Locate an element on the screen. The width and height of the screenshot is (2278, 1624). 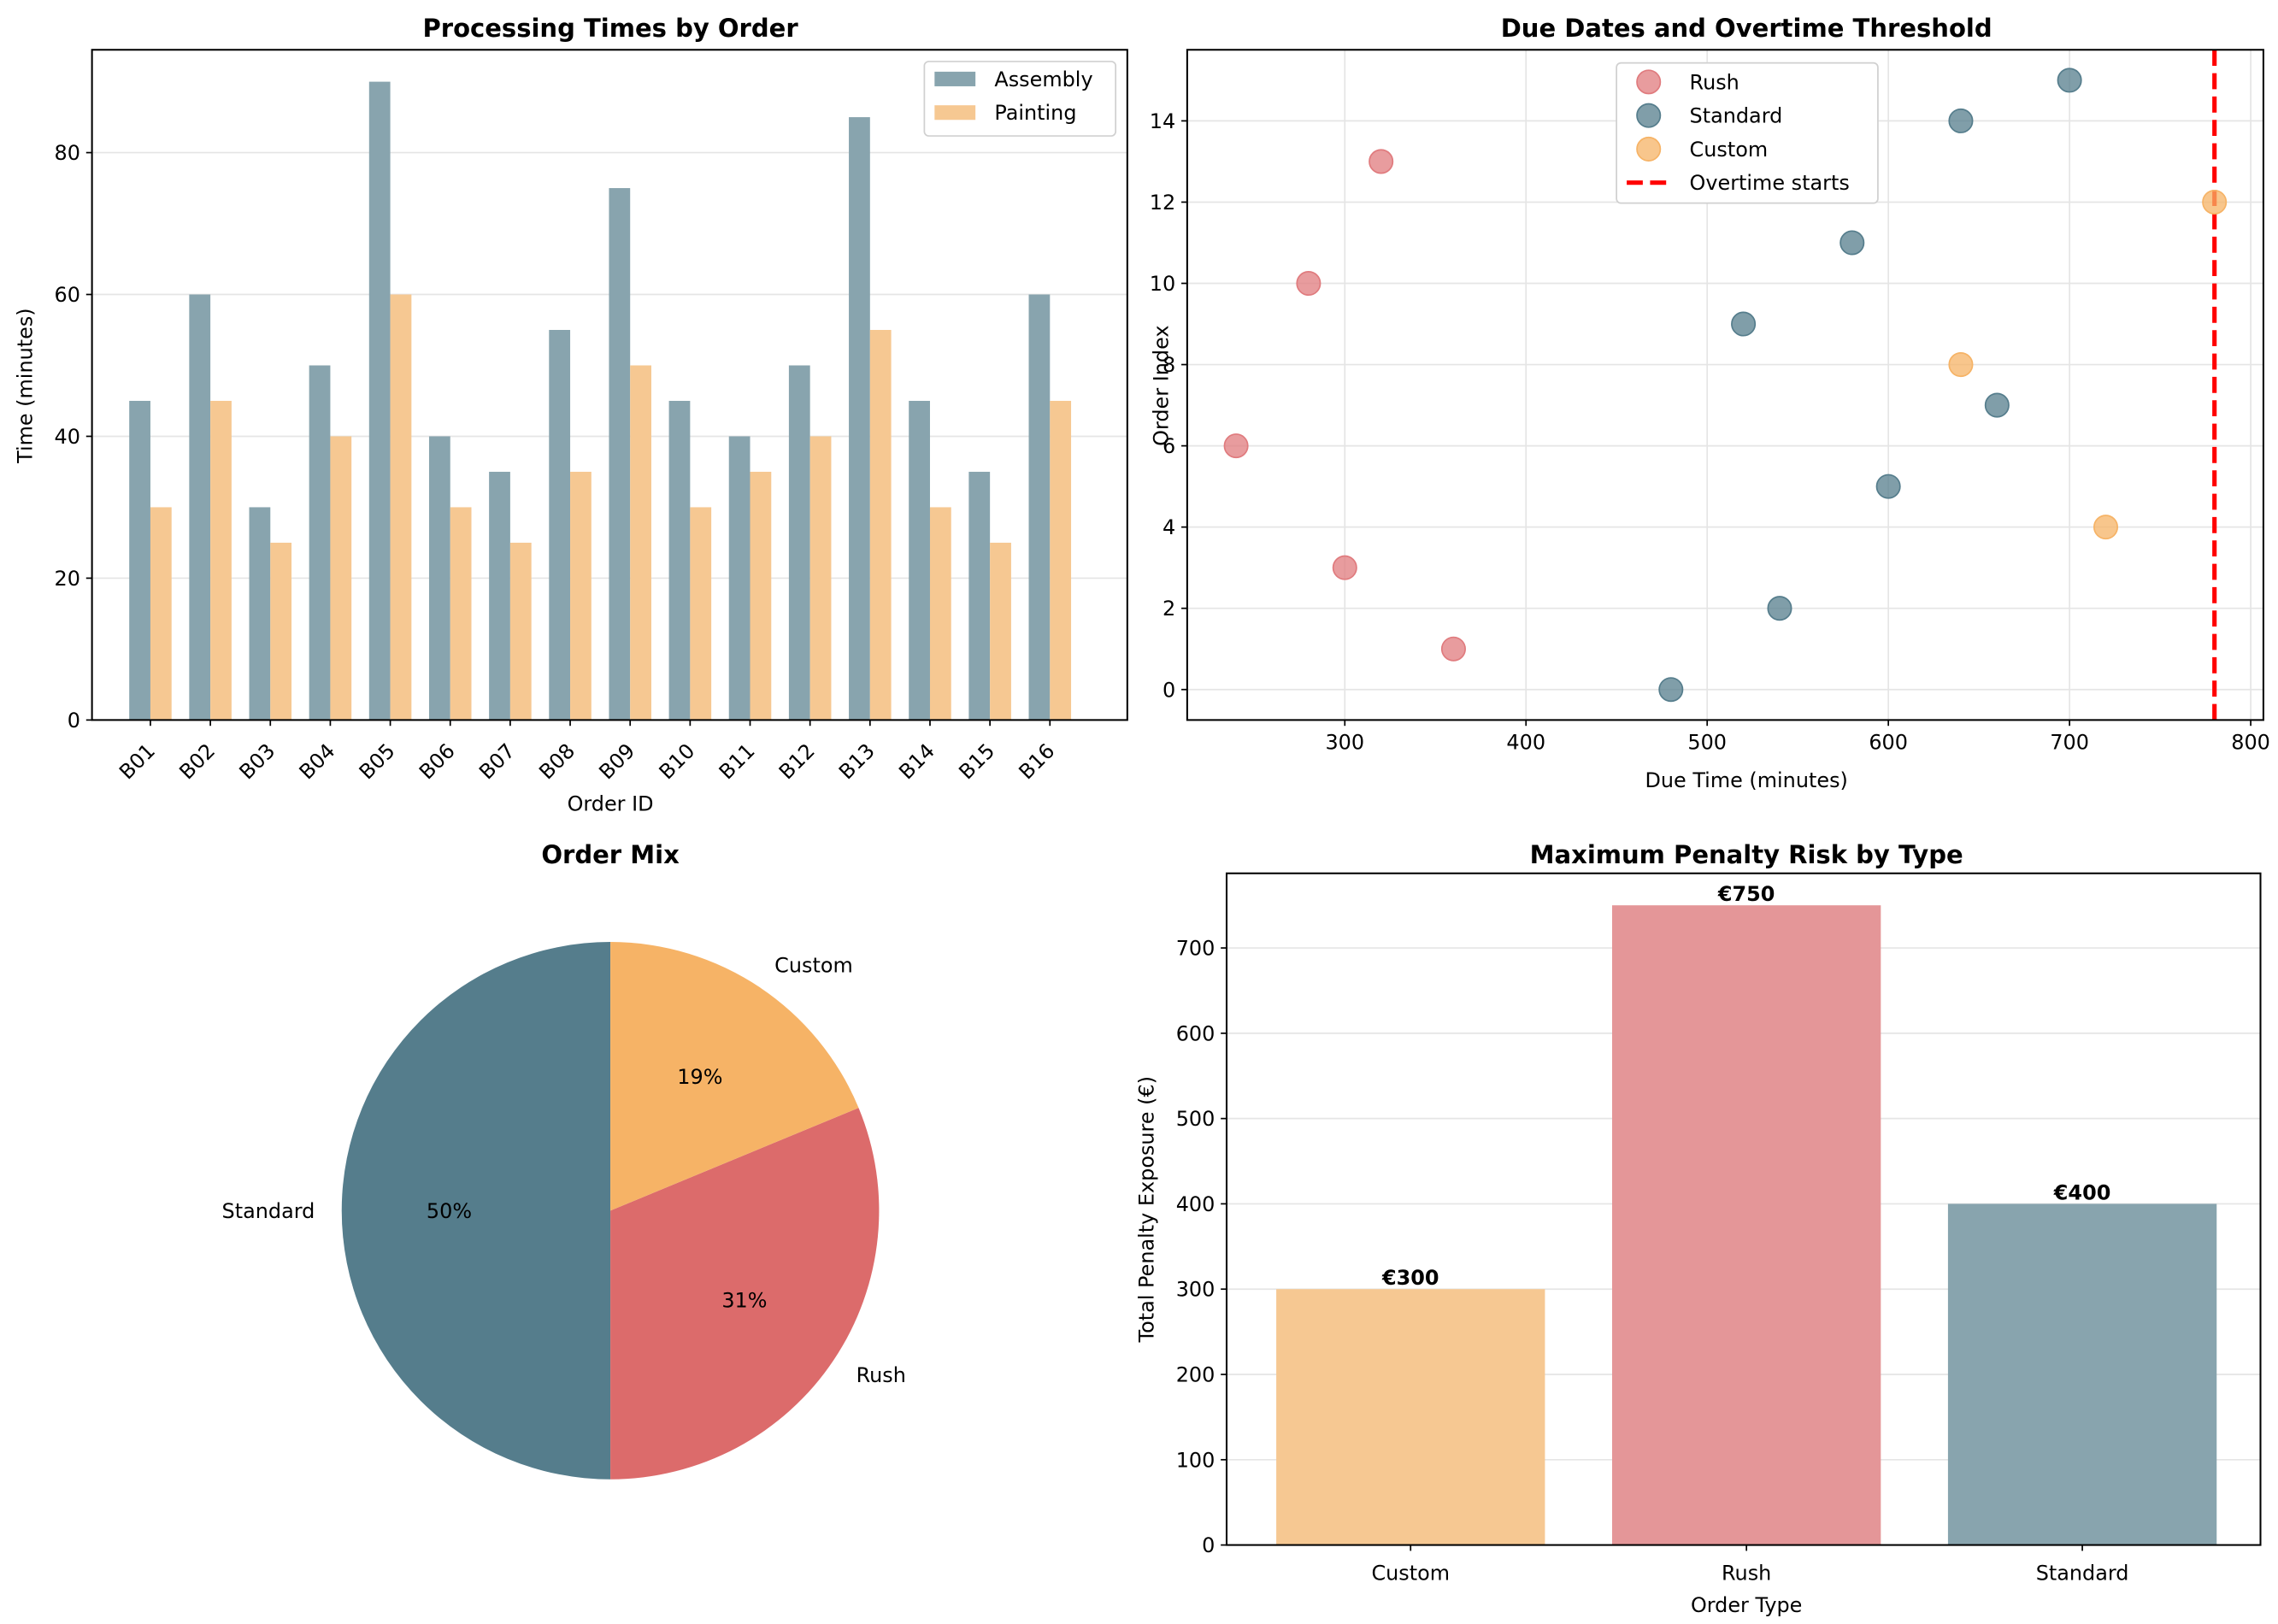
bar-assembly-b06 is located at coordinates (439, 578).